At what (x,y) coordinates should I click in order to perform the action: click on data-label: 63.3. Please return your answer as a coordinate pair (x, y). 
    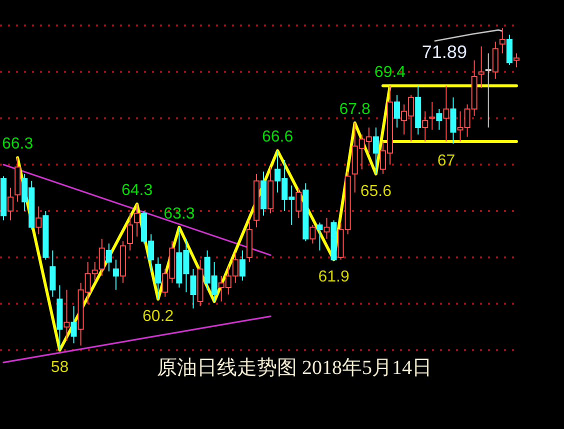
    Looking at the image, I should click on (179, 213).